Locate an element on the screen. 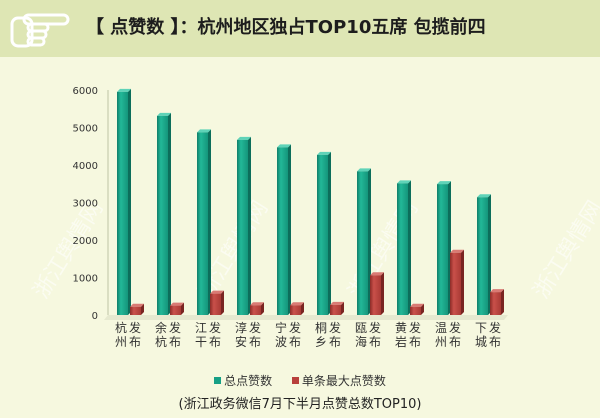  y-tick-label: 1000 is located at coordinates (85, 279).